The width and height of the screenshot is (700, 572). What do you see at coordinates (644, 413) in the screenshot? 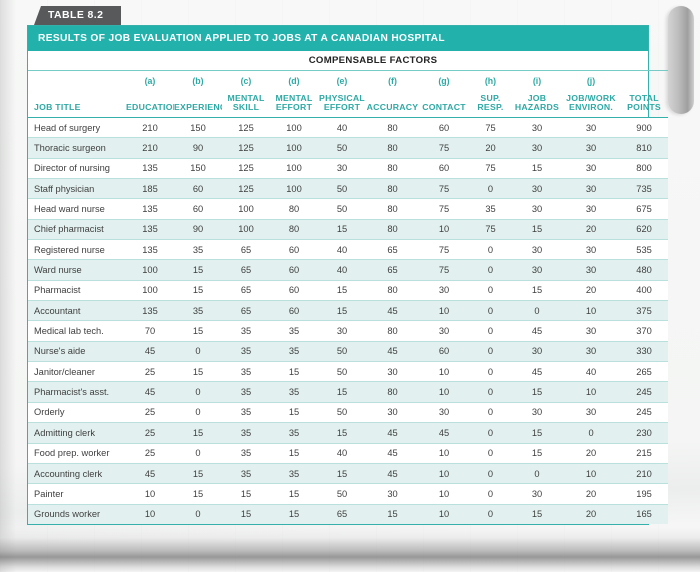
I see `total-points-cell: 245` at bounding box center [644, 413].